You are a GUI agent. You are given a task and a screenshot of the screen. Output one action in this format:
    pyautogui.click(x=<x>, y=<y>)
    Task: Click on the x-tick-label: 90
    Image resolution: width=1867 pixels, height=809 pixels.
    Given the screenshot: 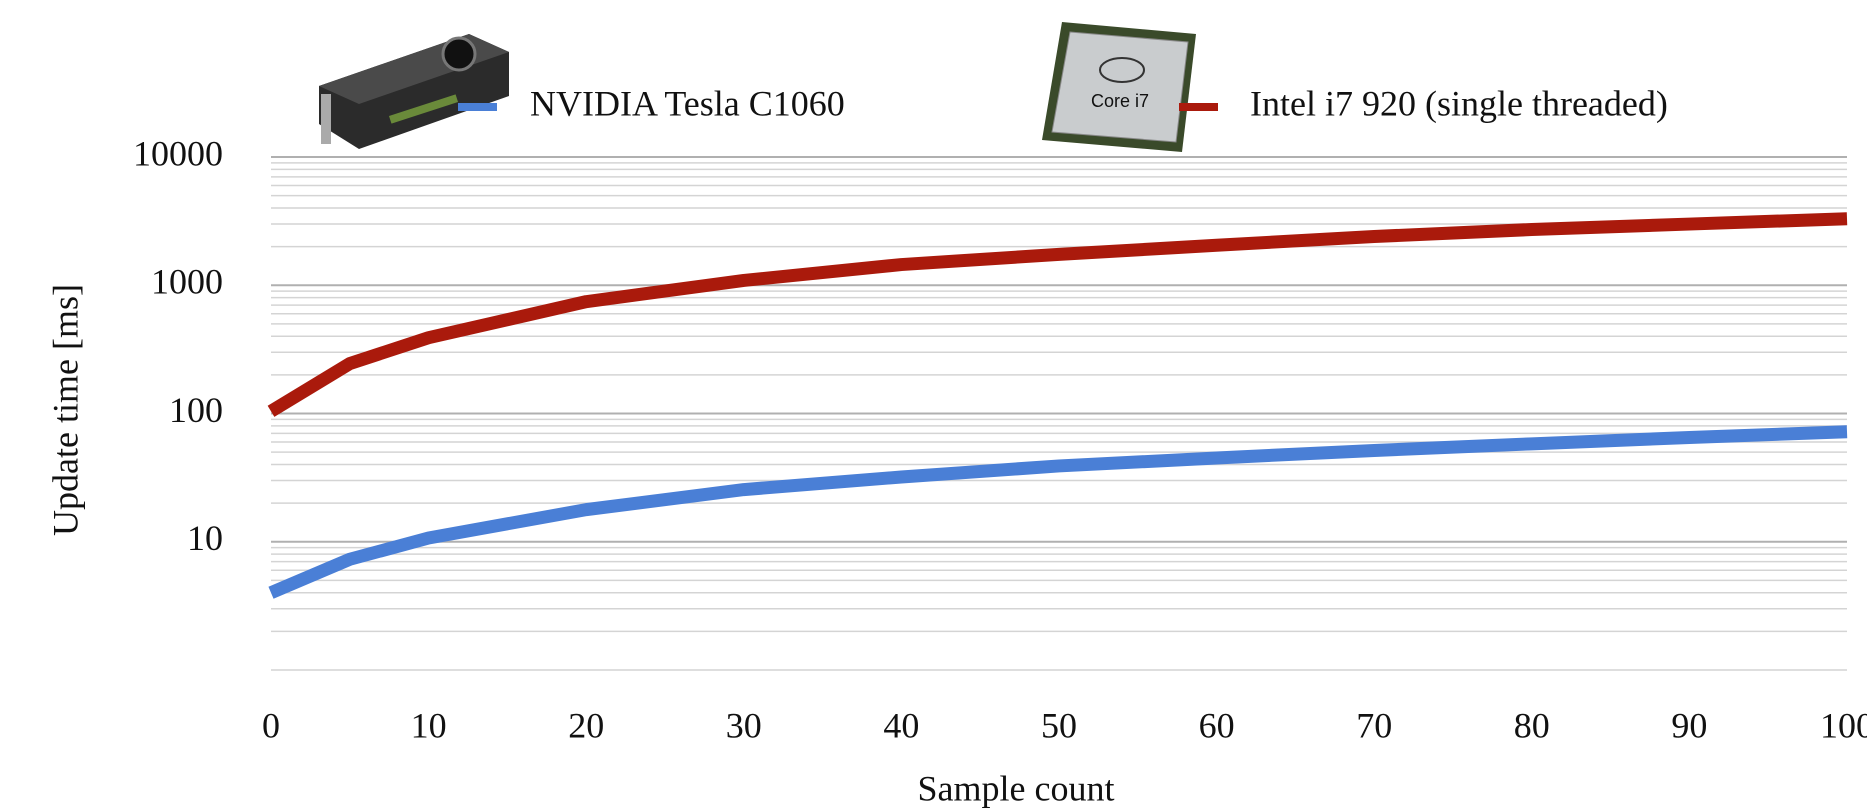 What is the action you would take?
    pyautogui.click(x=1689, y=725)
    